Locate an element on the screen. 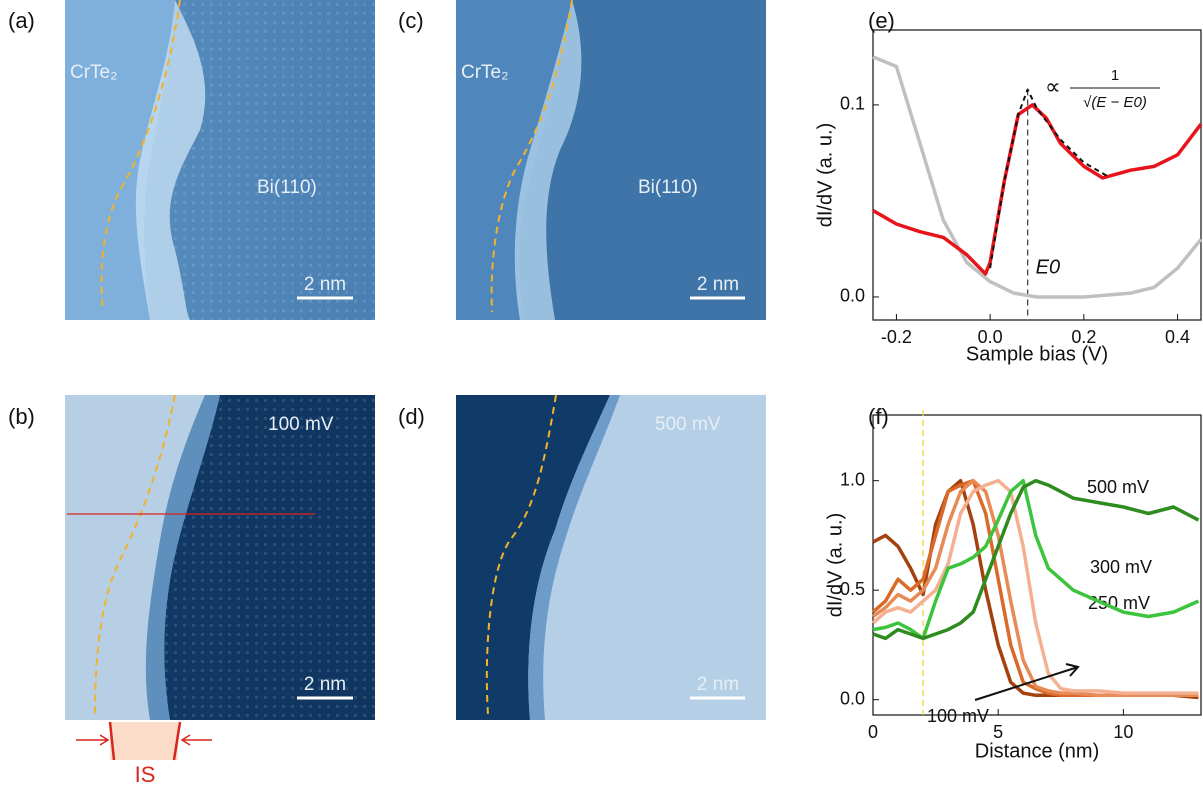 The width and height of the screenshot is (1203, 785). panel-label: (f) is located at coordinates (878, 416).